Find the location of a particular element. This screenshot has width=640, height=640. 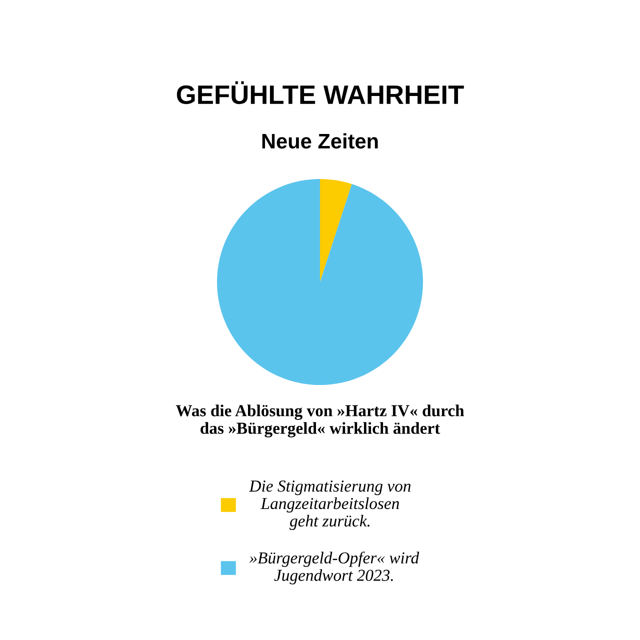

chart-subtitle: Neue Zeiten is located at coordinates (320, 141).